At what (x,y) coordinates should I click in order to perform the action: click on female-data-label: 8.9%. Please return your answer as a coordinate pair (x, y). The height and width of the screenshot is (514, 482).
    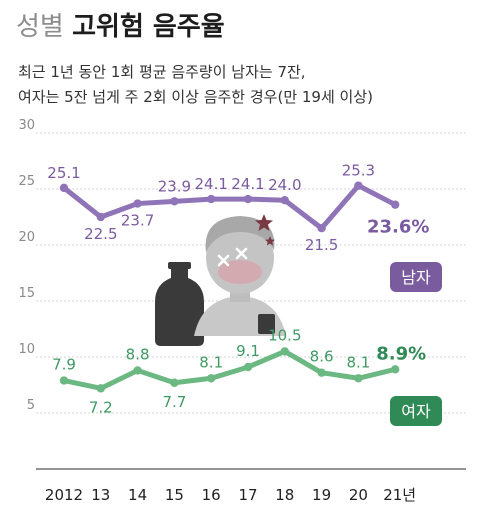
    Looking at the image, I should click on (401, 353).